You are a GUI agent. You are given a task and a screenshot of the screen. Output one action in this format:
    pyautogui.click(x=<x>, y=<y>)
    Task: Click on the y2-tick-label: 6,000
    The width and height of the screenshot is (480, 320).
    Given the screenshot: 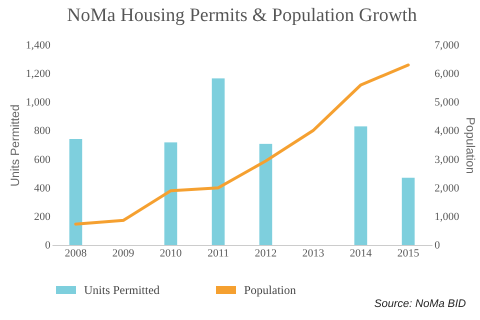 What is the action you would take?
    pyautogui.click(x=447, y=74)
    